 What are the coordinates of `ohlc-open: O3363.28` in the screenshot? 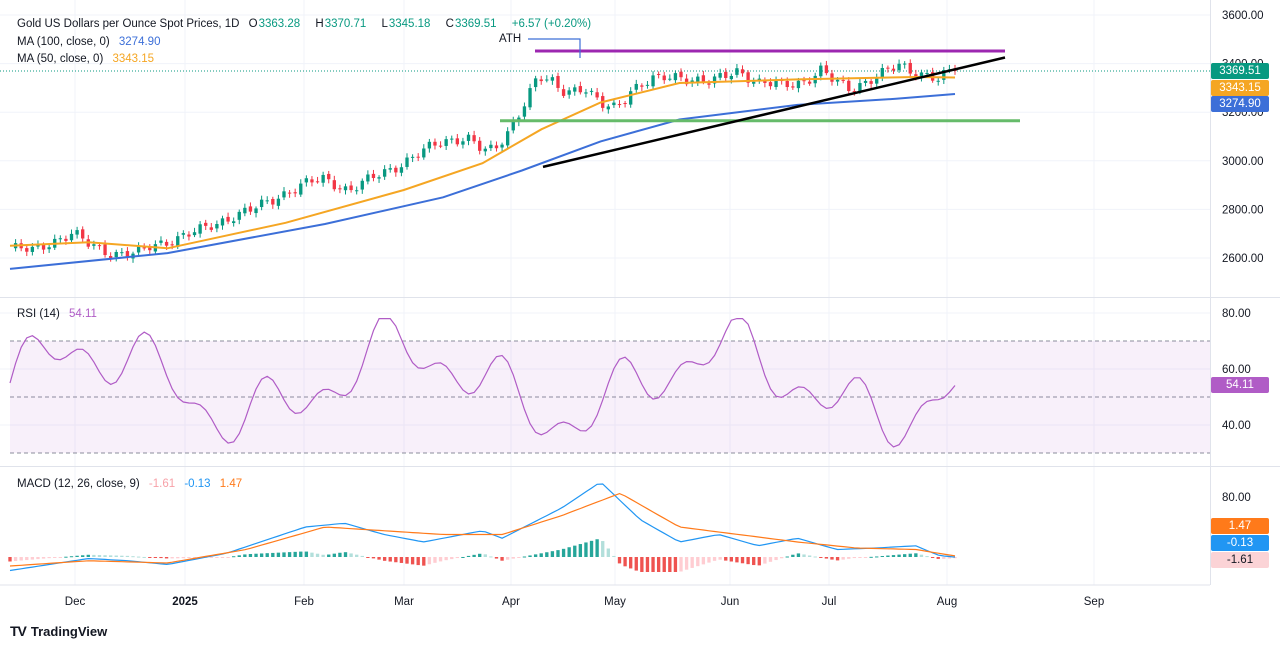 It's located at (274, 24).